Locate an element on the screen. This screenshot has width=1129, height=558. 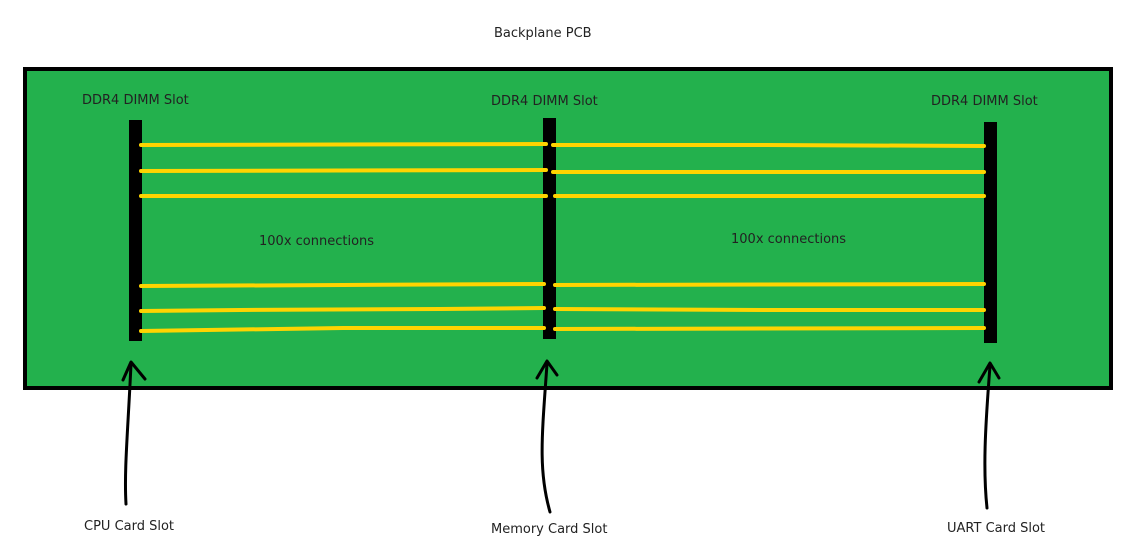
dimm-slot-label-cpu: DDR4 DIMM Slot is located at coordinates (135, 100).